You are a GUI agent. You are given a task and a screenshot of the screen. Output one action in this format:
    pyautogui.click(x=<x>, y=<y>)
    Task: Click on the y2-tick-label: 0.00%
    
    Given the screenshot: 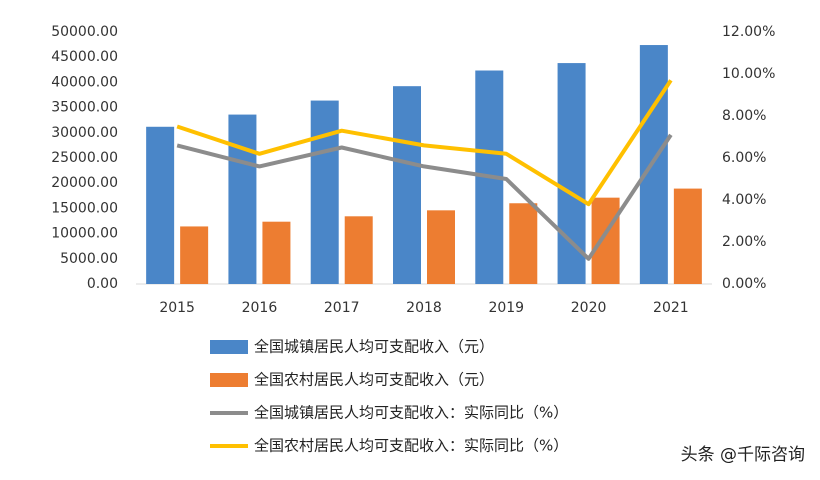 What is the action you would take?
    pyautogui.click(x=744, y=284)
    